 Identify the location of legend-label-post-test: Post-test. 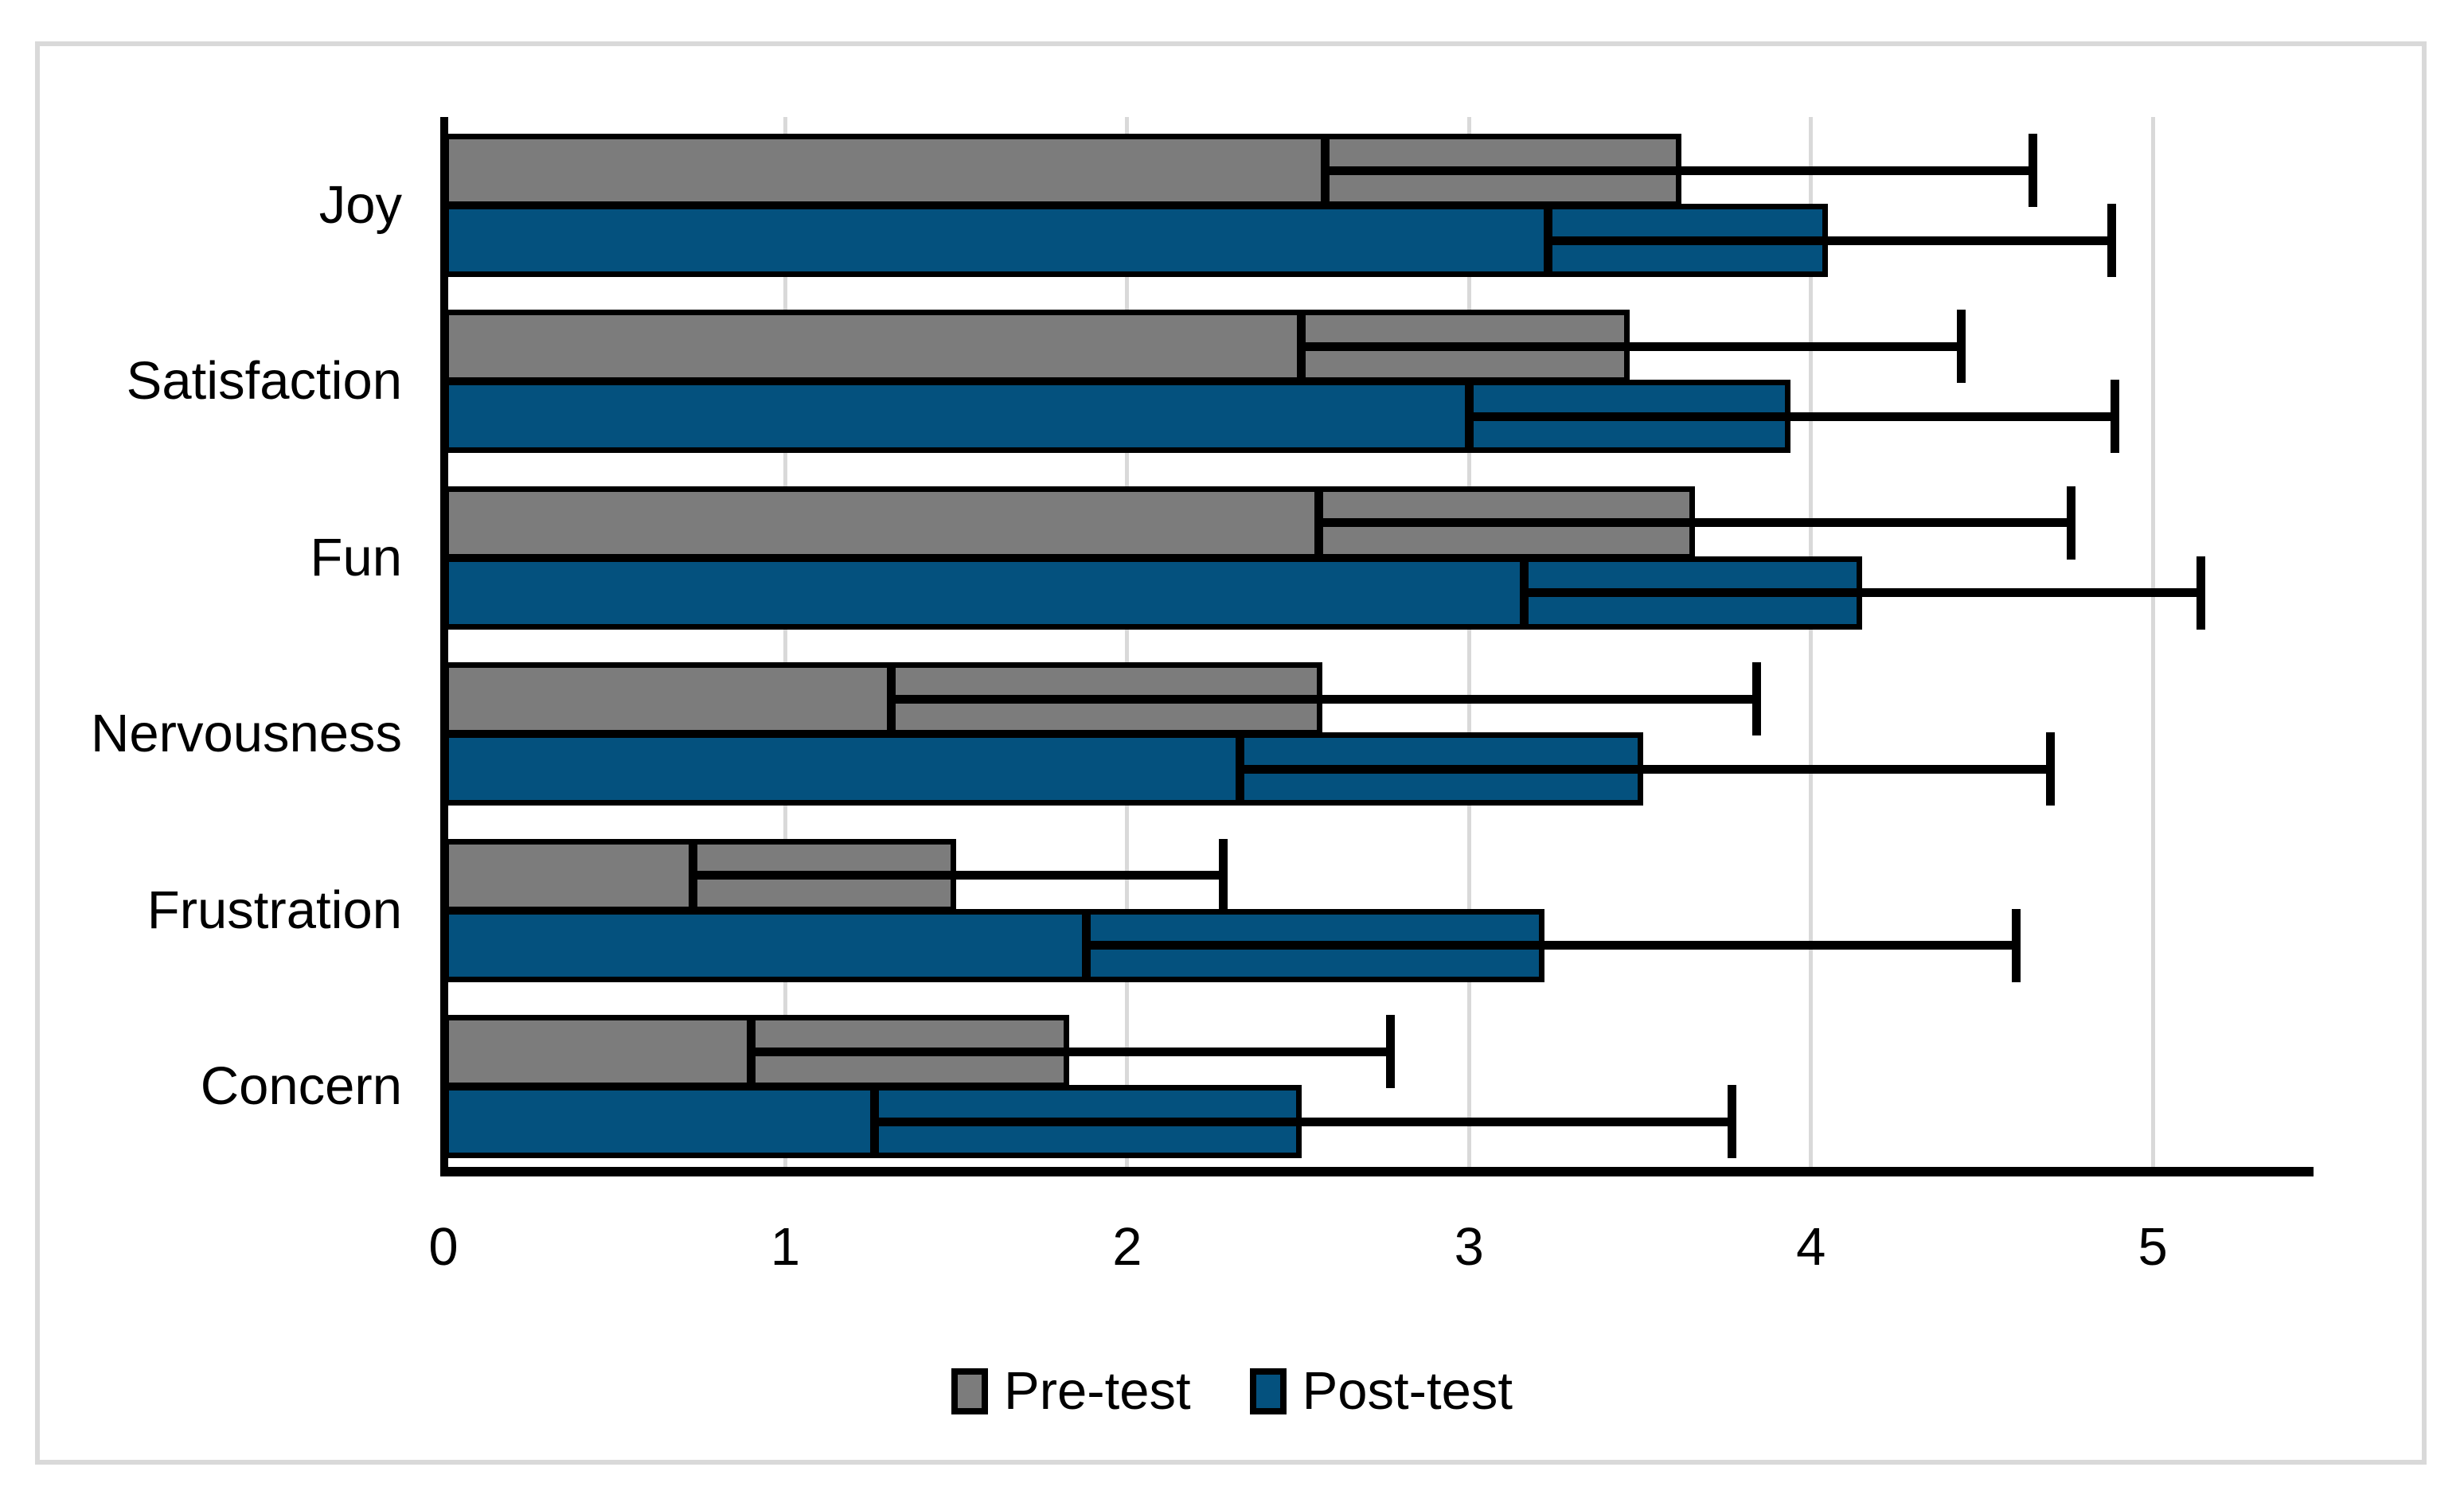
(1408, 1391).